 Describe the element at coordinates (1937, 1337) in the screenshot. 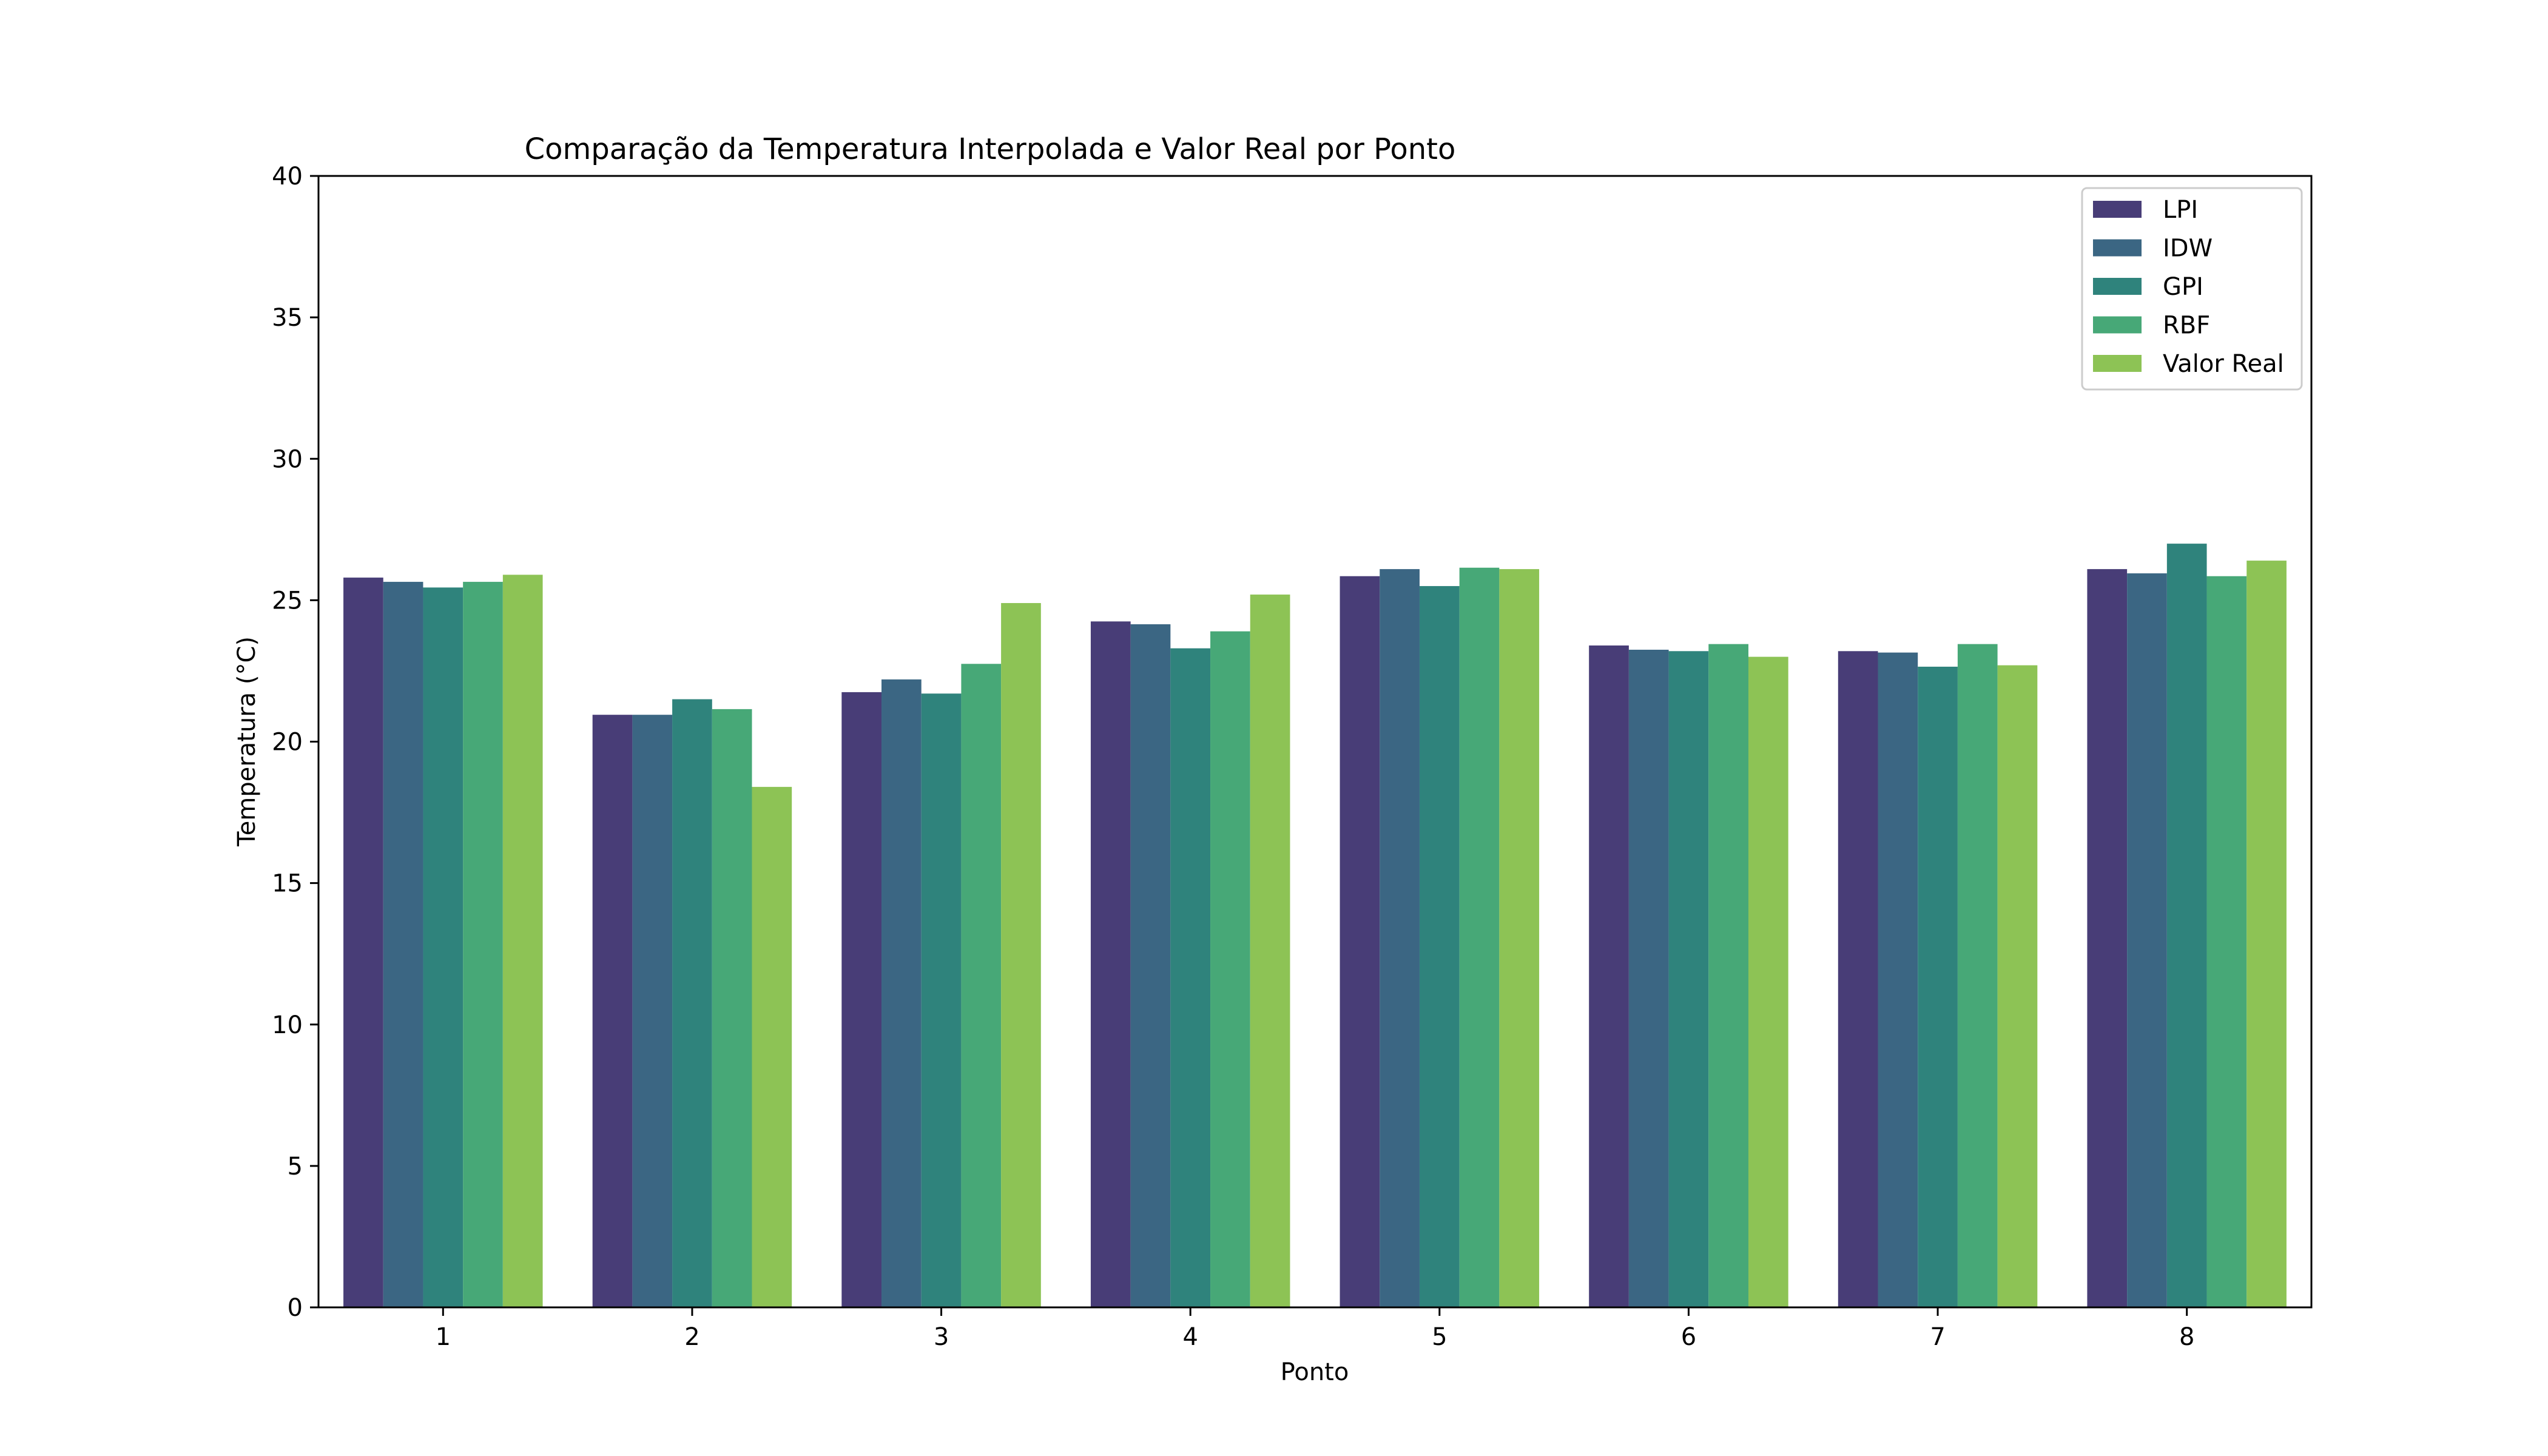

I see `x-tick-label: 7` at that location.